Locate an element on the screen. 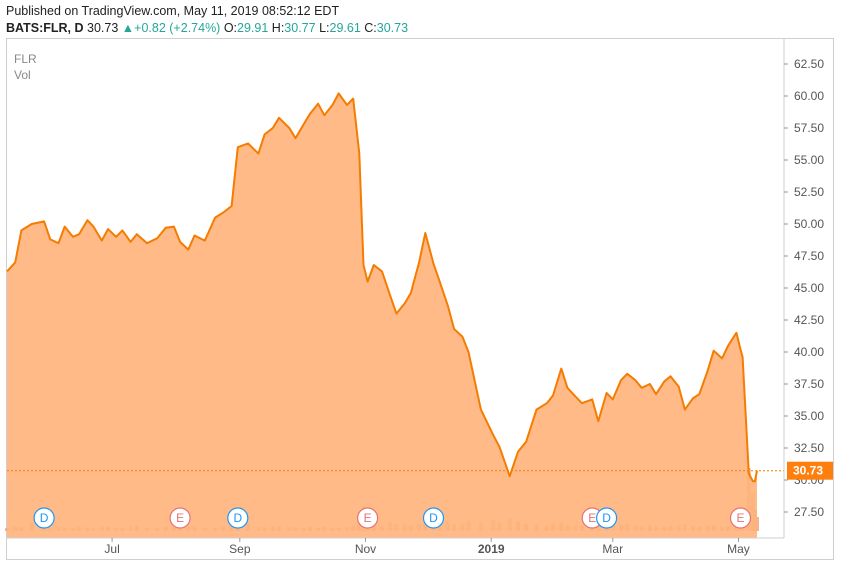  low-label: L: is located at coordinates (324, 28).